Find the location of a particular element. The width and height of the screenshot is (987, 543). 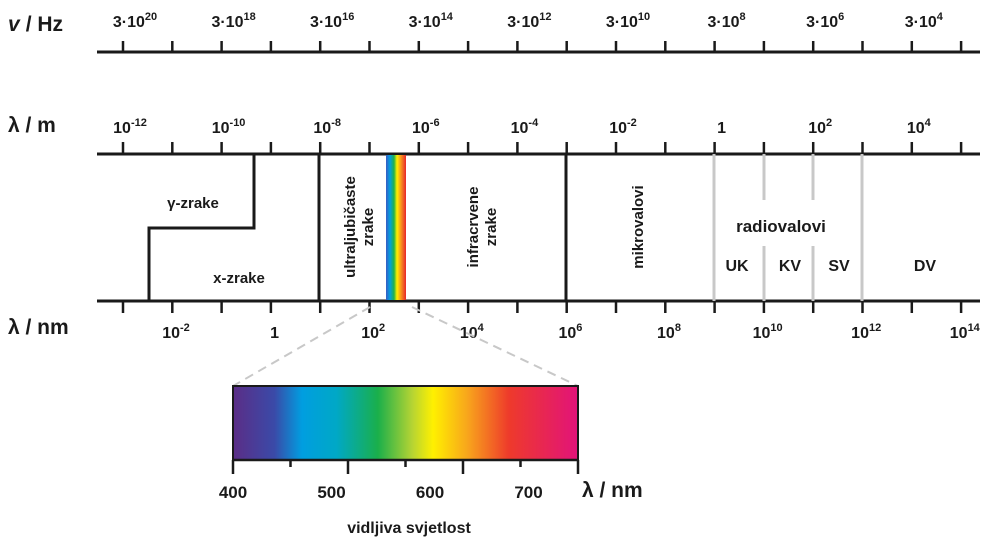

wavelength-m-tick-label: 10⁻⁴ is located at coordinates (525, 127).